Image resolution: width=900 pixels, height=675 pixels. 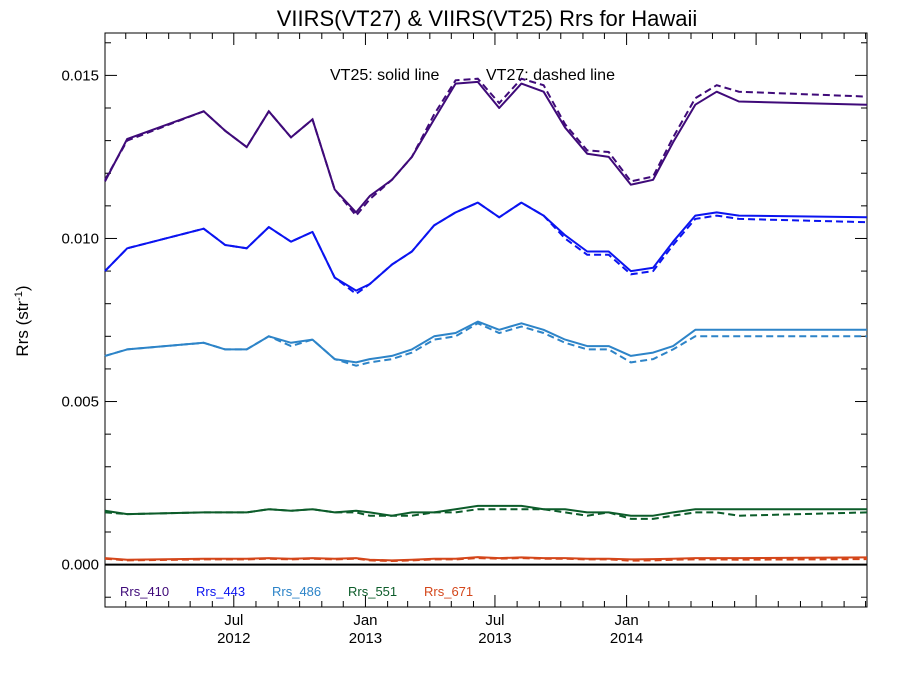 I want to click on legend: Rrs_410 Rrs_443 Rrs_486 Rrs_551 Rrs_671, so click(x=296, y=591).